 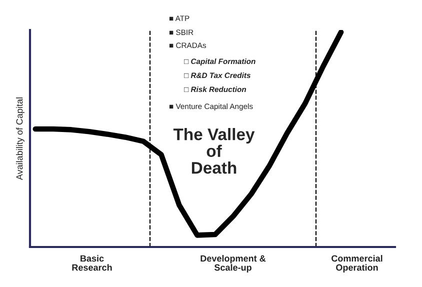 I want to click on text: Development & Scale-up, so click(x=233, y=263).